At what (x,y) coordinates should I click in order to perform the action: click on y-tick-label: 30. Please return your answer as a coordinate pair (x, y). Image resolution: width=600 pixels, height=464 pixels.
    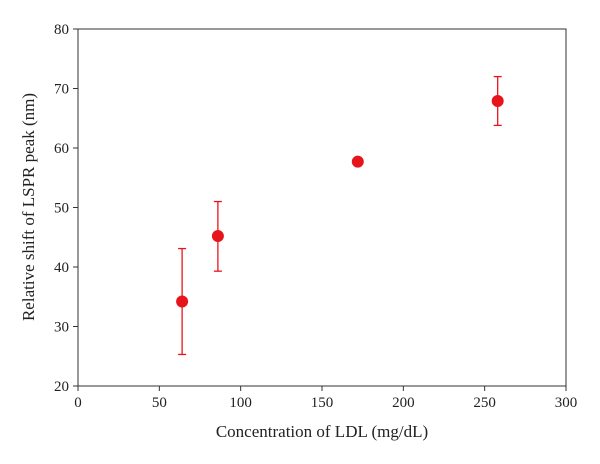
    Looking at the image, I should click on (61, 328).